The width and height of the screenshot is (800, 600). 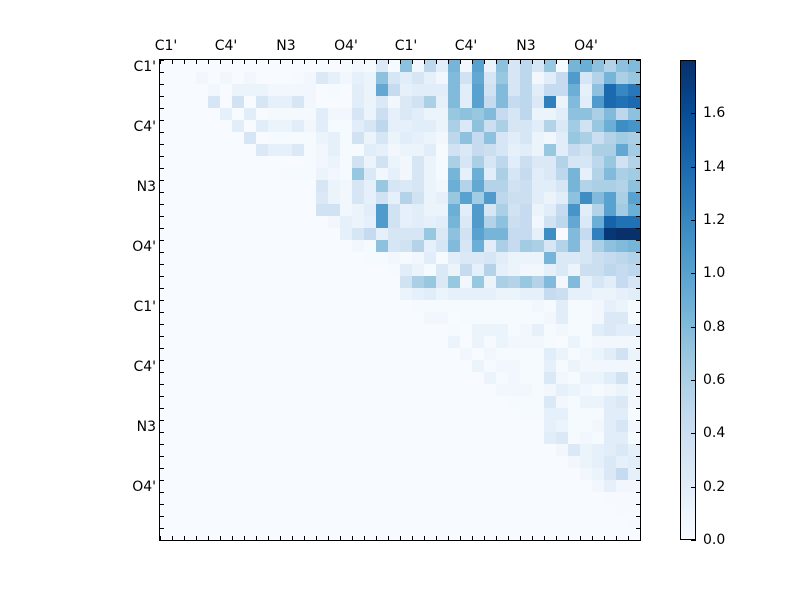 What do you see at coordinates (693, 220) in the screenshot?
I see `colorbar-tick` at bounding box center [693, 220].